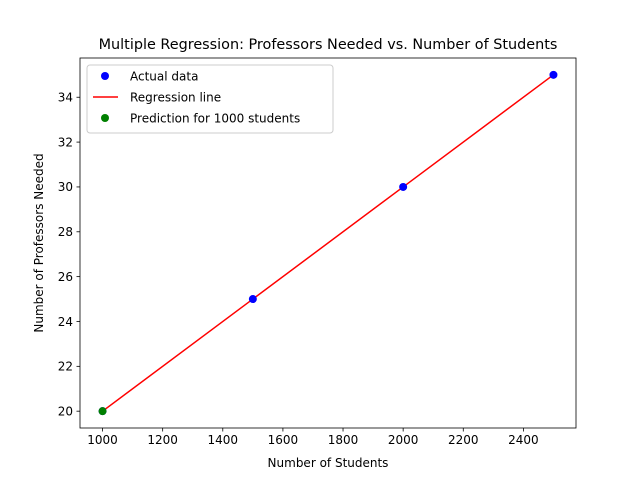 The image size is (640, 480). I want to click on prediction-point, so click(102, 411).